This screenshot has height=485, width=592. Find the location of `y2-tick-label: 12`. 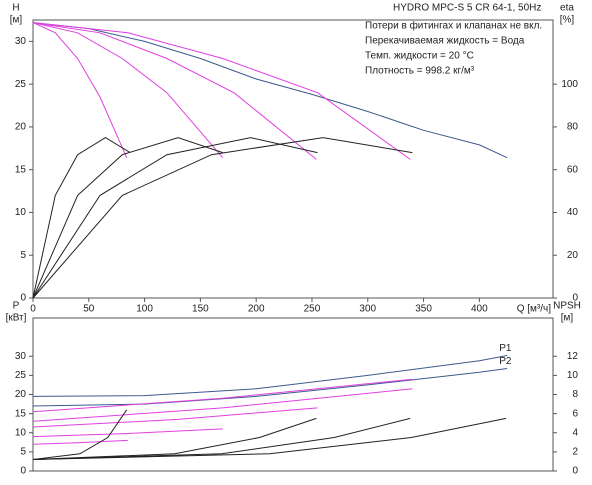

y2-tick-label: 12 is located at coordinates (573, 356).